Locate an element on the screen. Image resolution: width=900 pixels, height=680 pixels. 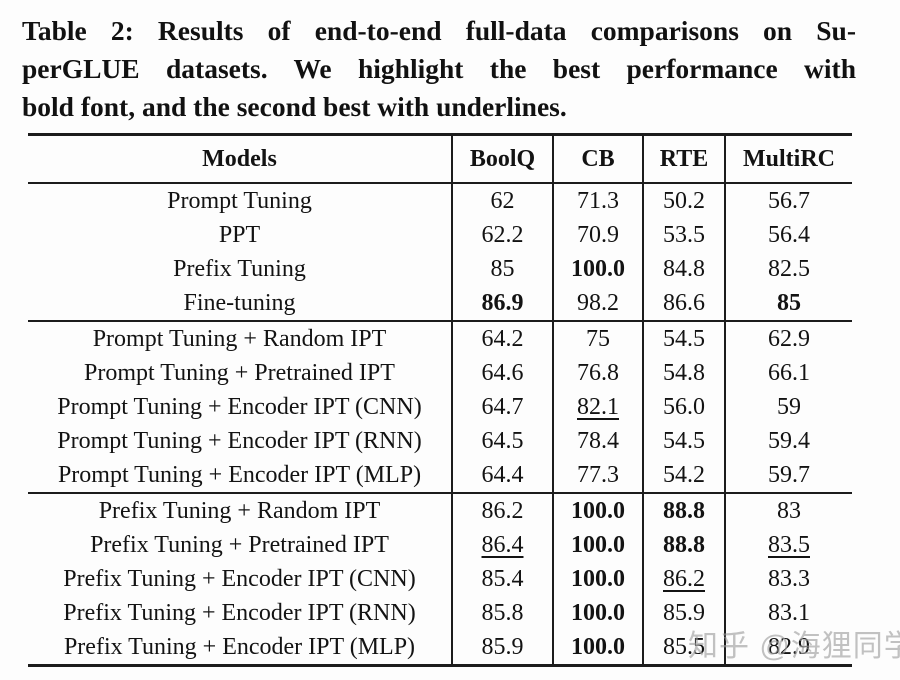
metric-value: 64.4 is located at coordinates (502, 474).